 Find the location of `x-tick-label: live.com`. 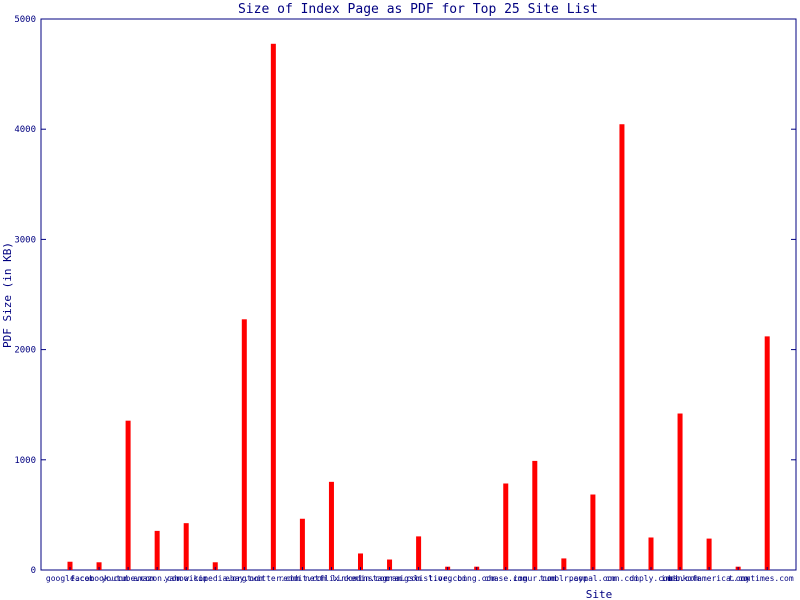

x-tick-label: live.com is located at coordinates (447, 578).